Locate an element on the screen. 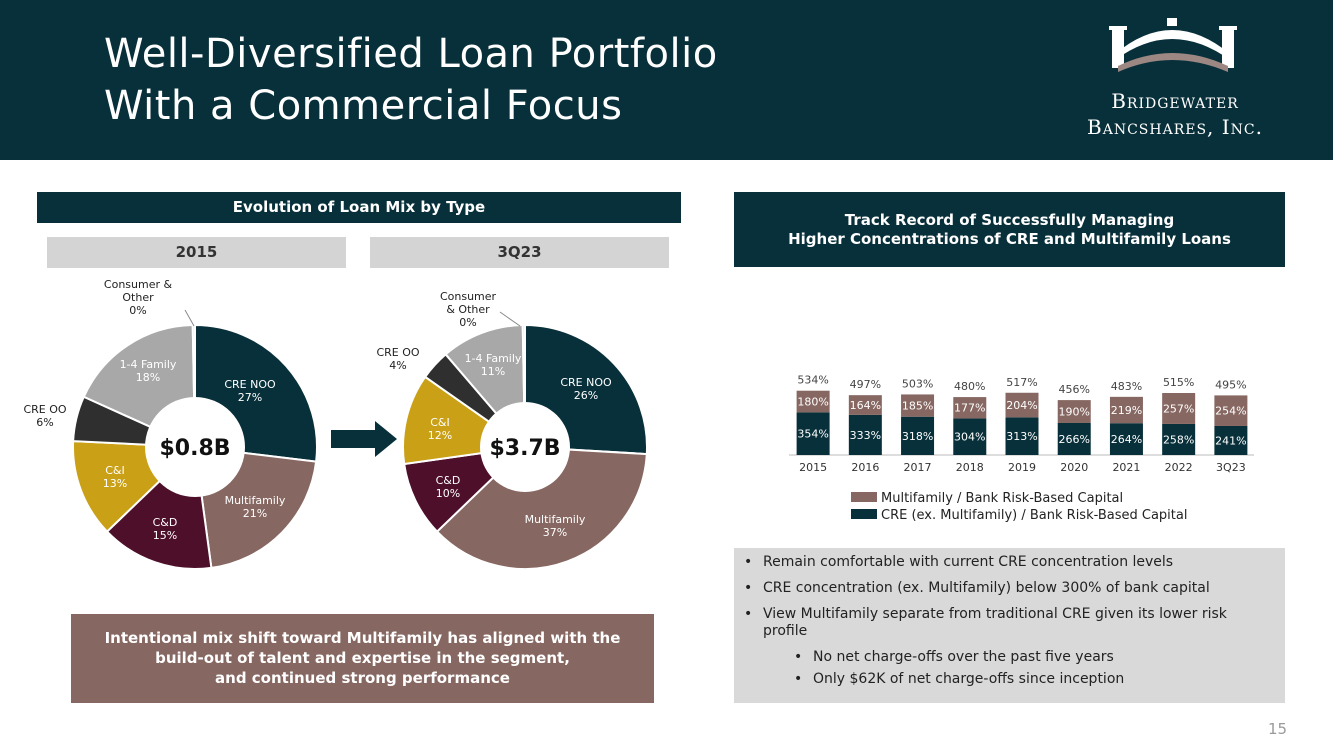  x-tick-label: 3Q23 is located at coordinates (1231, 467).